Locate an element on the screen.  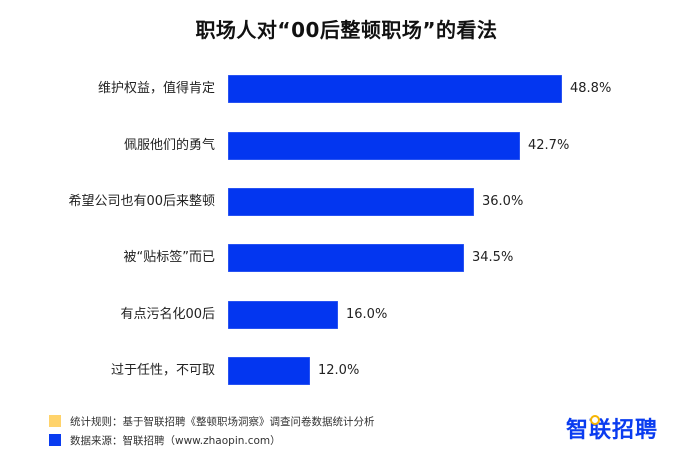
category-label: 佩服他们的勇气 is located at coordinates (169, 145).